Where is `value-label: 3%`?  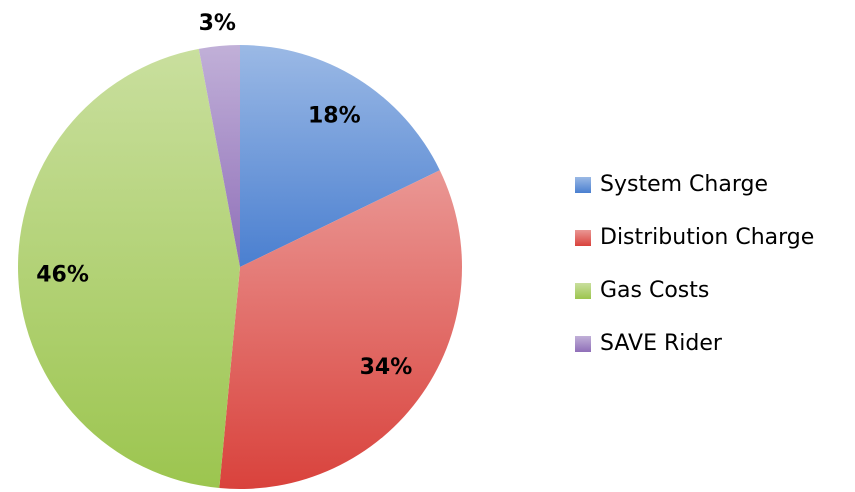
value-label: 3% is located at coordinates (217, 23).